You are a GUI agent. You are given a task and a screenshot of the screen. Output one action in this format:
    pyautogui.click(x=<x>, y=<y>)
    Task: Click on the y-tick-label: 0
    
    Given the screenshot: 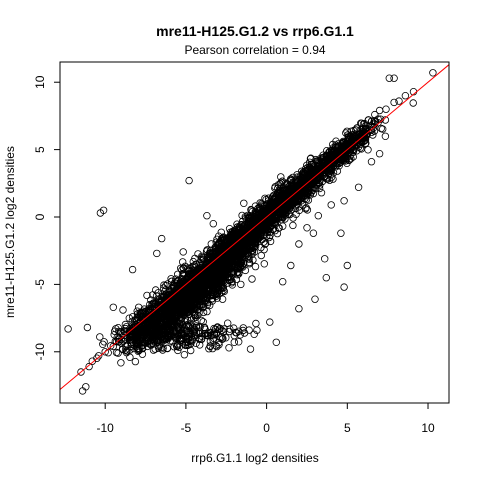 What is the action you would take?
    pyautogui.click(x=40, y=216)
    